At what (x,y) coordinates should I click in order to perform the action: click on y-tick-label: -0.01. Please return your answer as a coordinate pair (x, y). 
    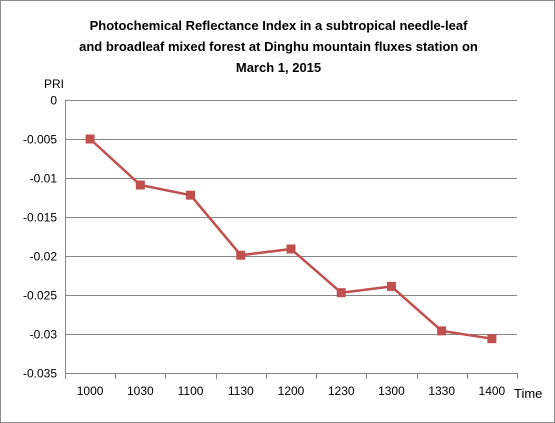
    Looking at the image, I should click on (44, 179).